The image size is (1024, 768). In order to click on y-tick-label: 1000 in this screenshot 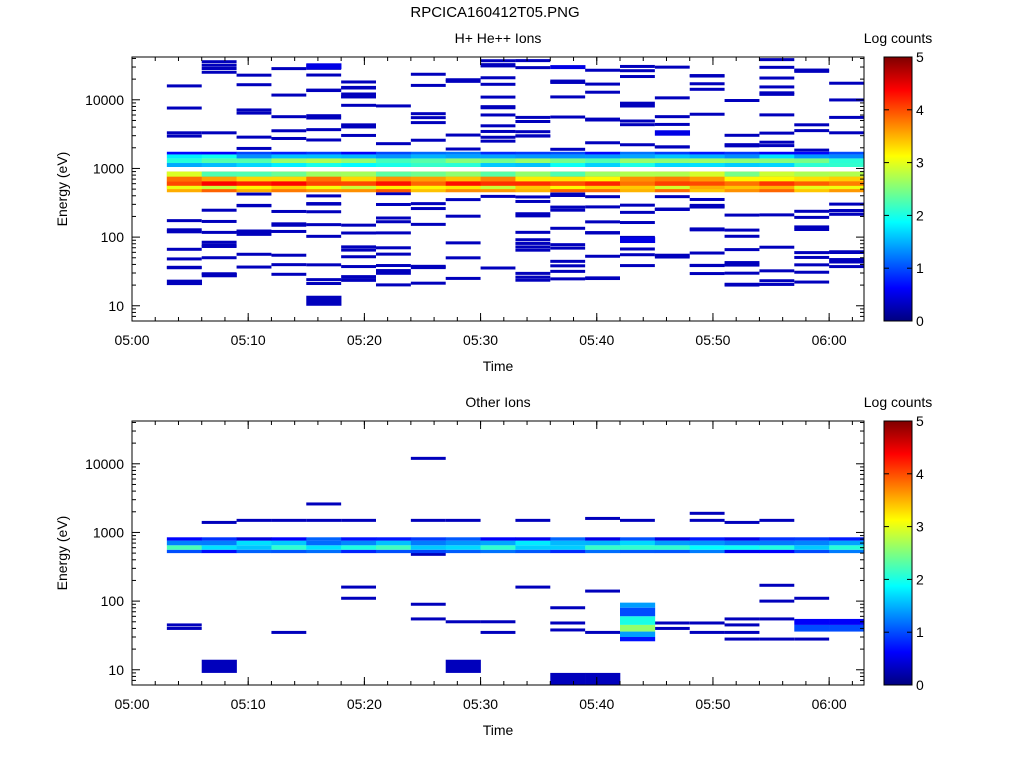, I will do `click(108, 532)`.